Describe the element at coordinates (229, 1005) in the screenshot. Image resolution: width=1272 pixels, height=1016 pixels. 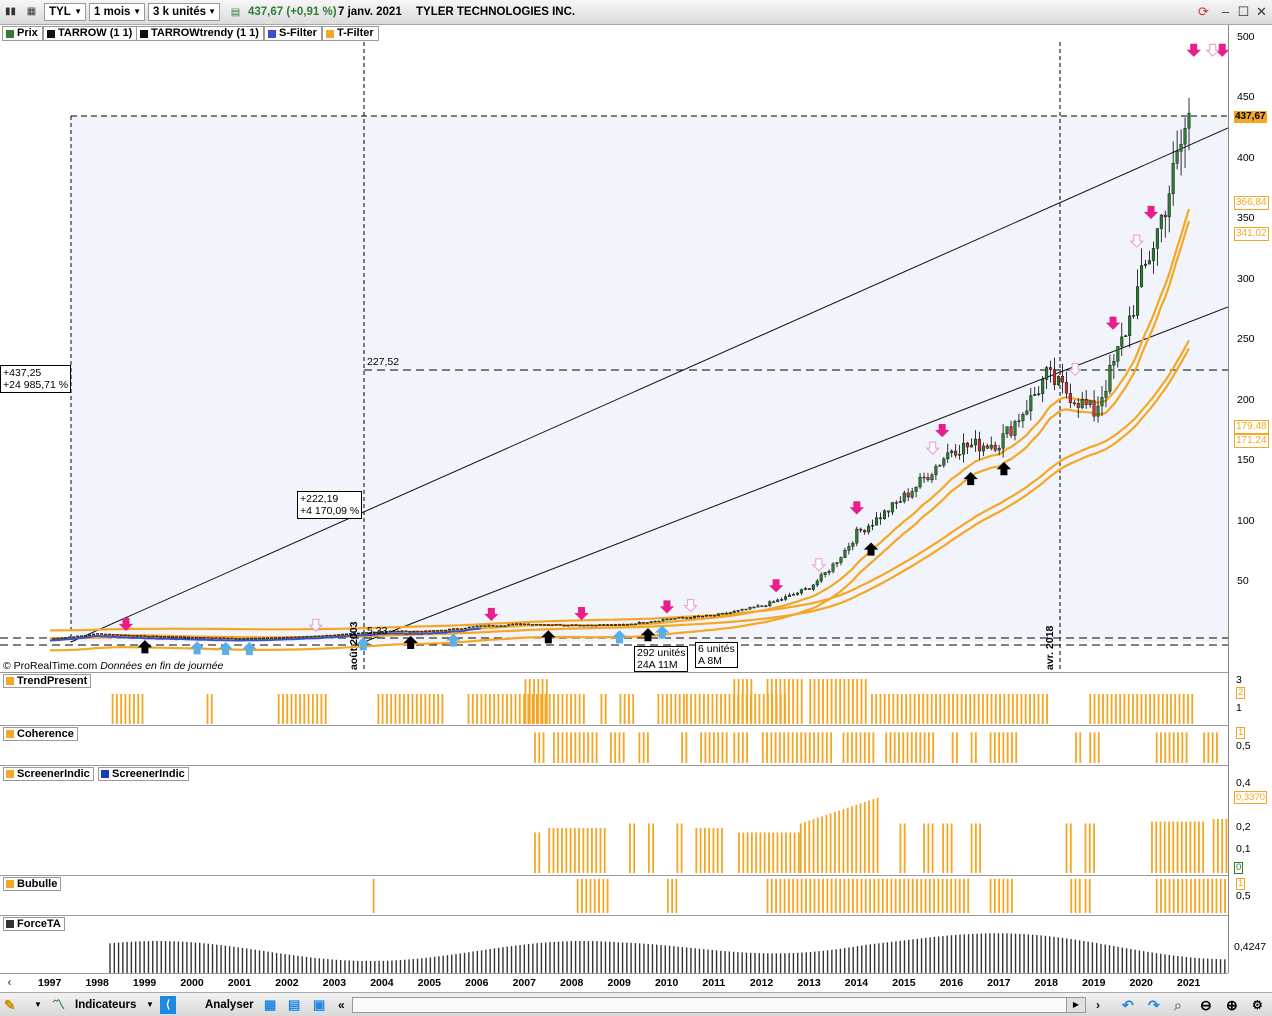
I see `analyser-button: Analyser` at that location.